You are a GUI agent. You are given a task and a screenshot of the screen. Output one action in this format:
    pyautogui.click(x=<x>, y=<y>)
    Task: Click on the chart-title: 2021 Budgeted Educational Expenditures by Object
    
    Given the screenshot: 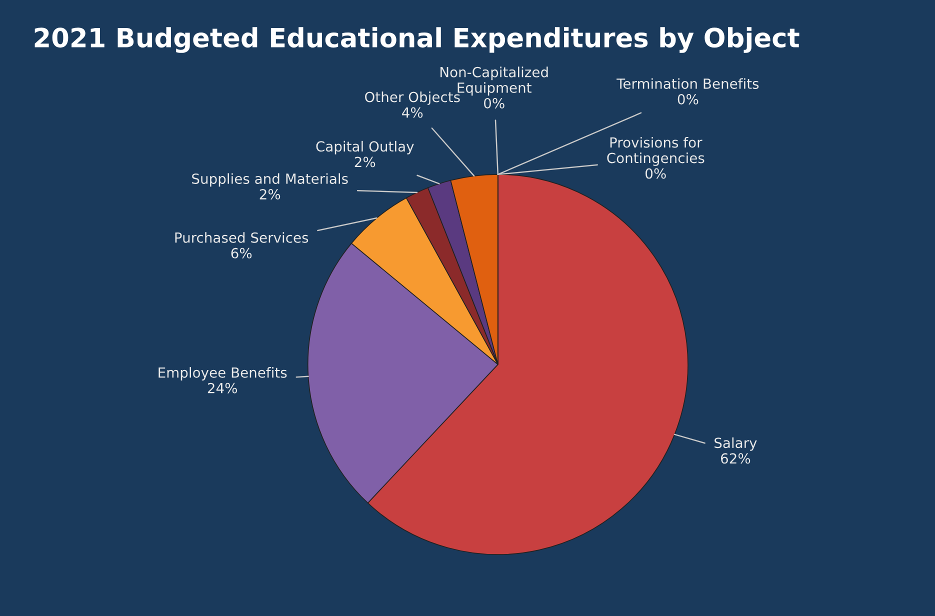 What is the action you would take?
    pyautogui.click(x=417, y=40)
    